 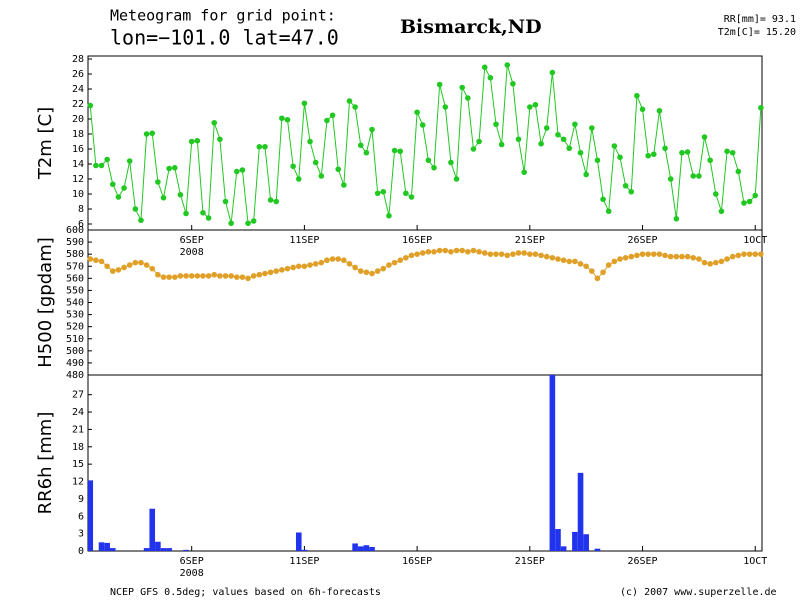 What do you see at coordinates (81, 499) in the screenshot?
I see `y-tick-label: 9` at bounding box center [81, 499].